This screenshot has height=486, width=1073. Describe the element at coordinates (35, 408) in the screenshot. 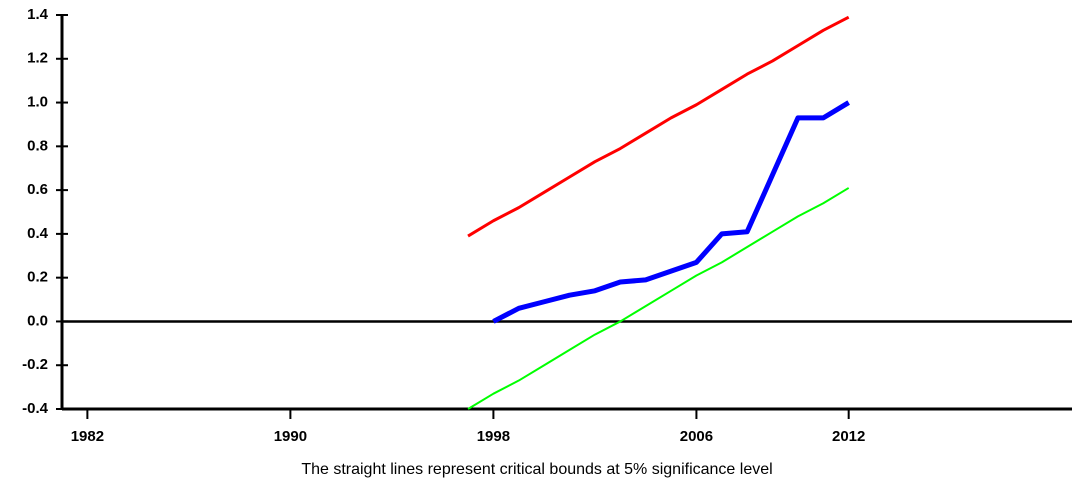

I see `y-tick-label: -0.4` at that location.